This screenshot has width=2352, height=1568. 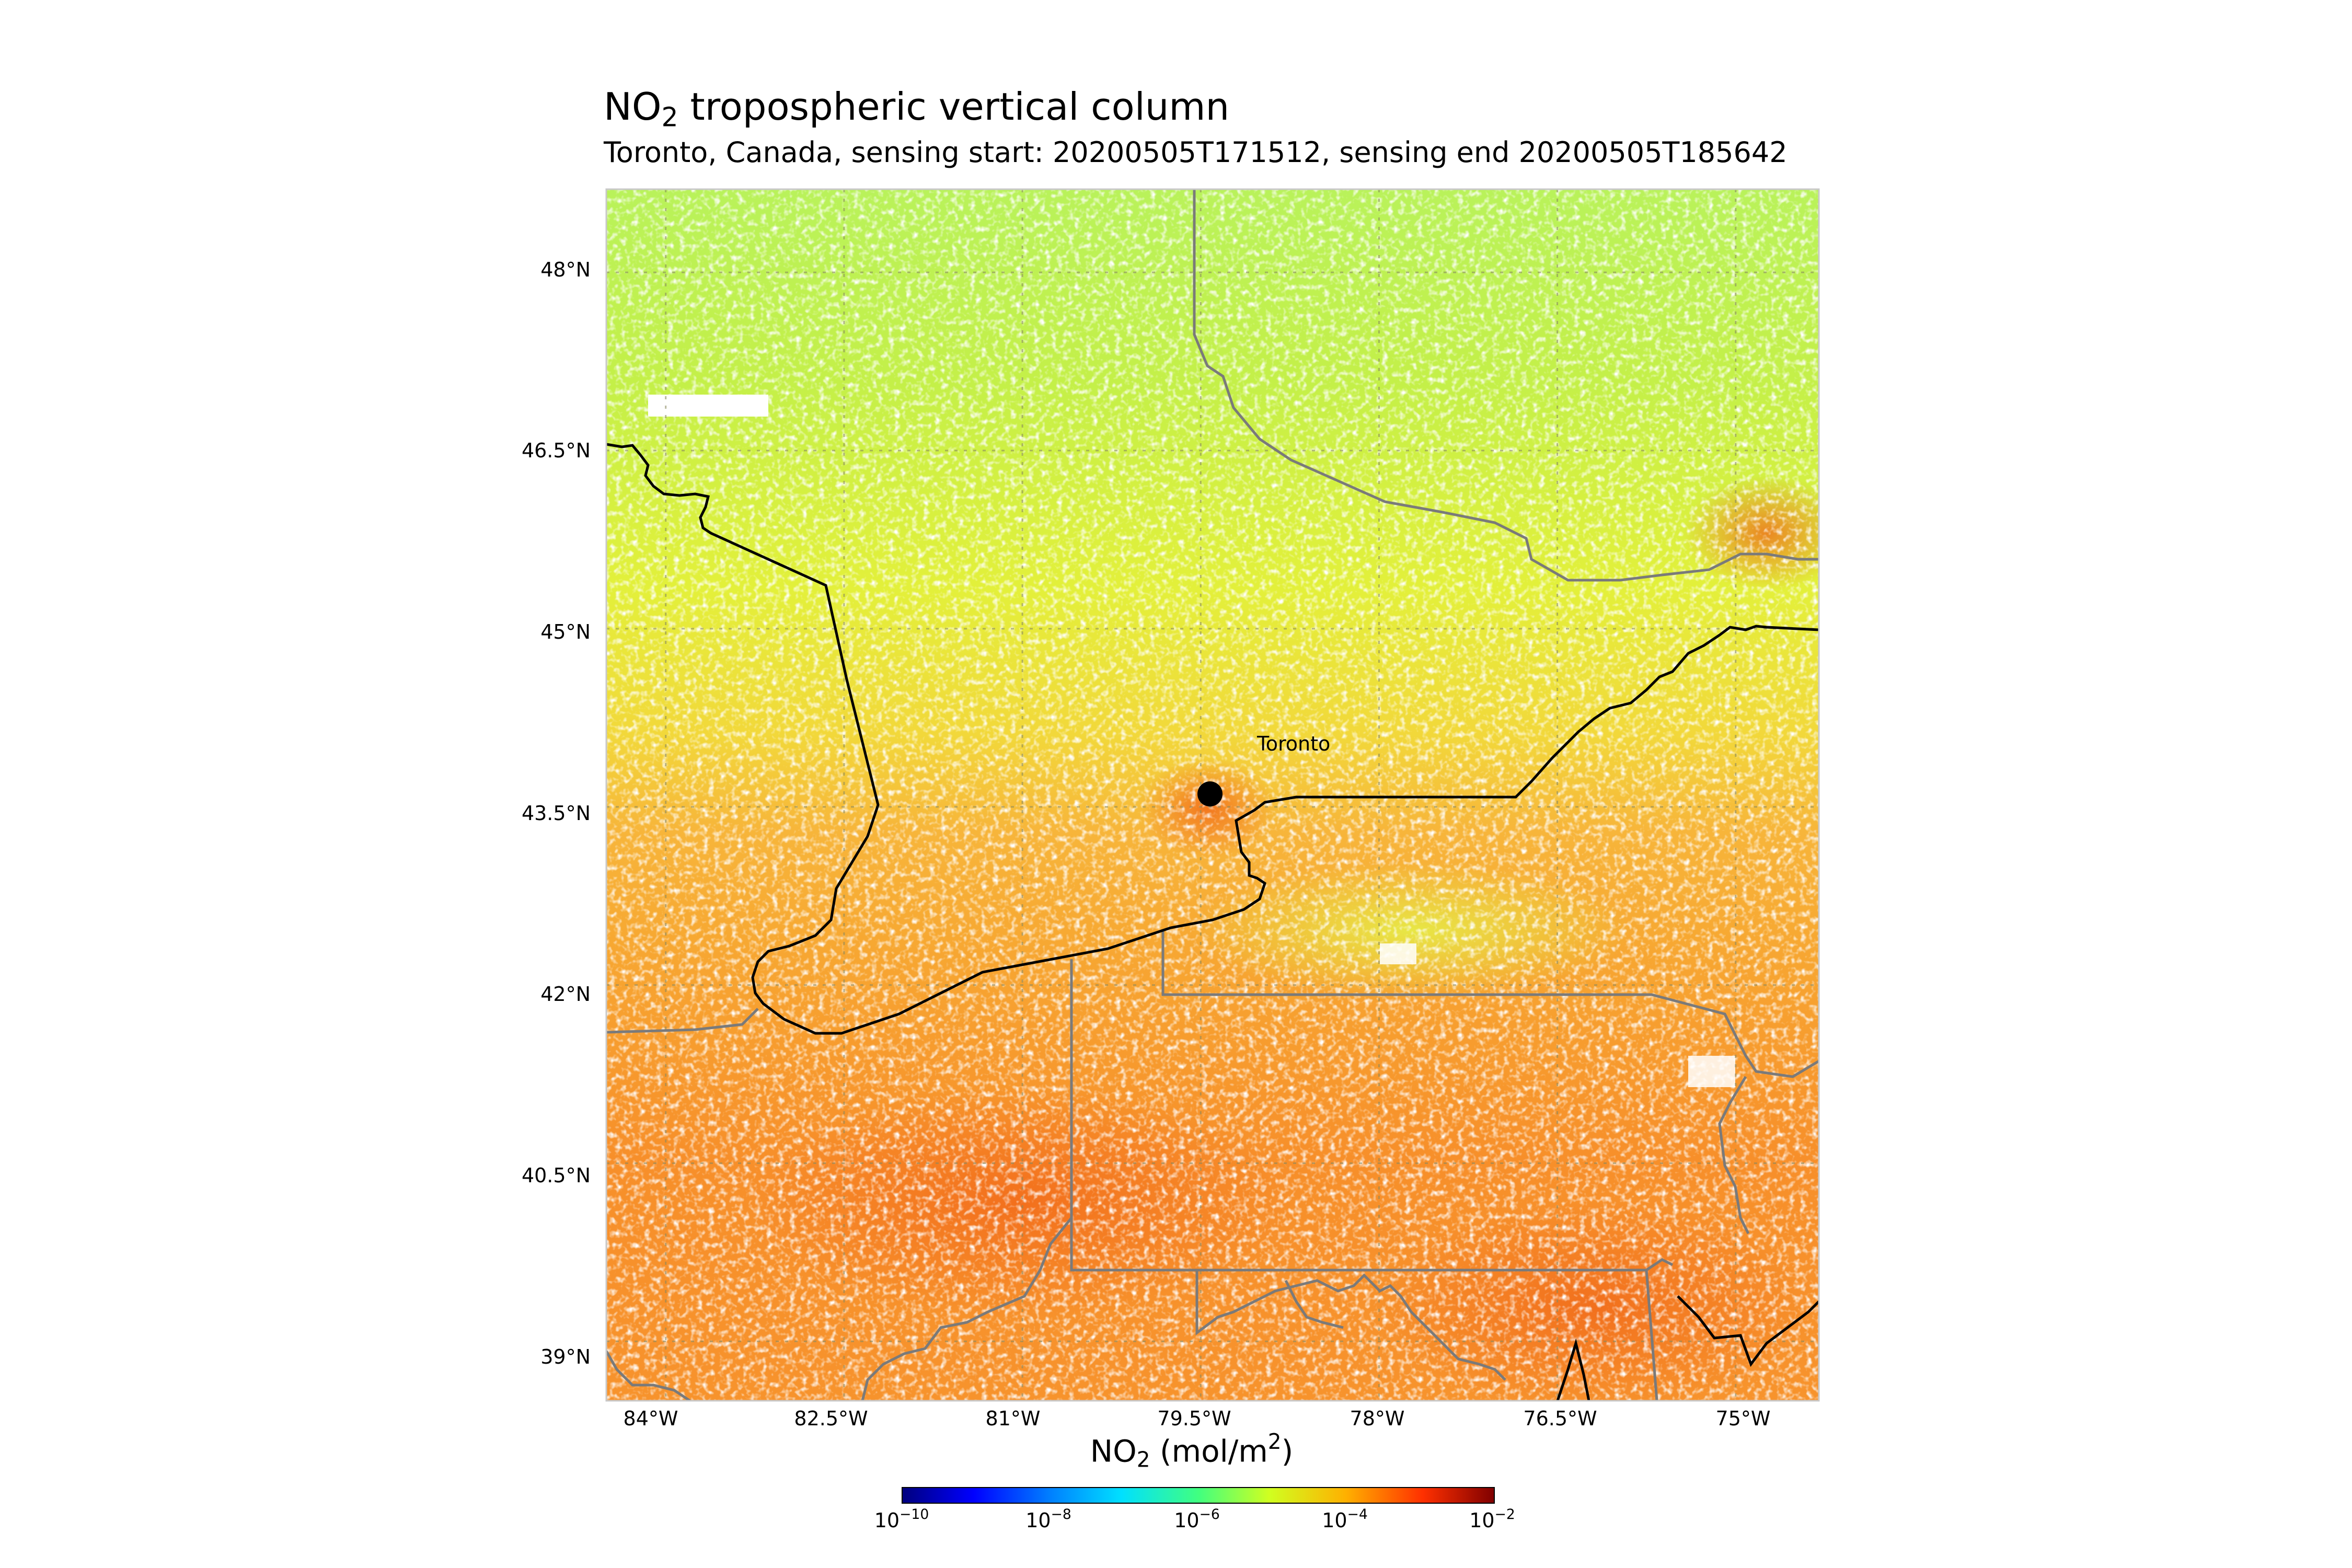 I want to click on lon-tick-label: 75°W, so click(x=1743, y=1418).